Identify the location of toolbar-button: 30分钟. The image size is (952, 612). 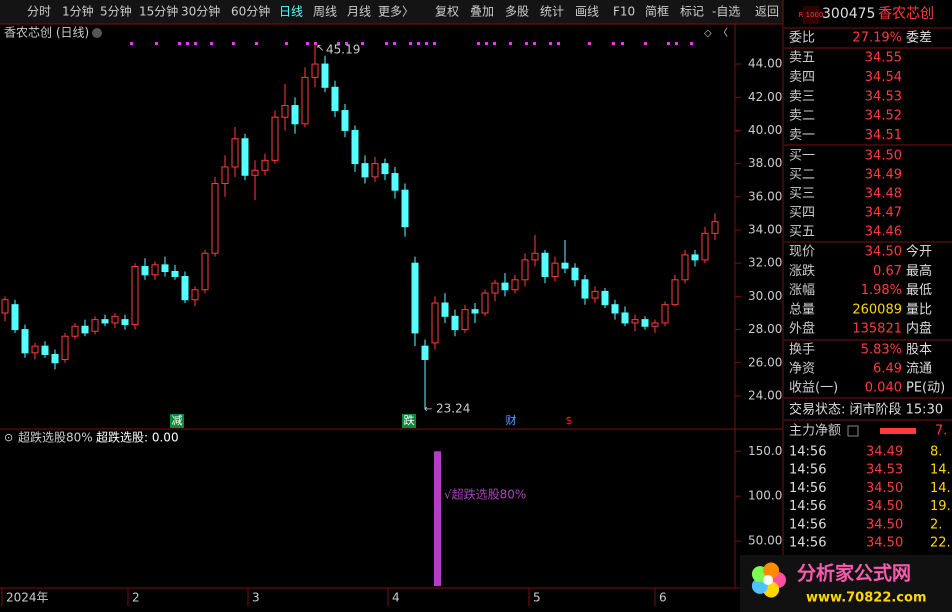
(200, 11).